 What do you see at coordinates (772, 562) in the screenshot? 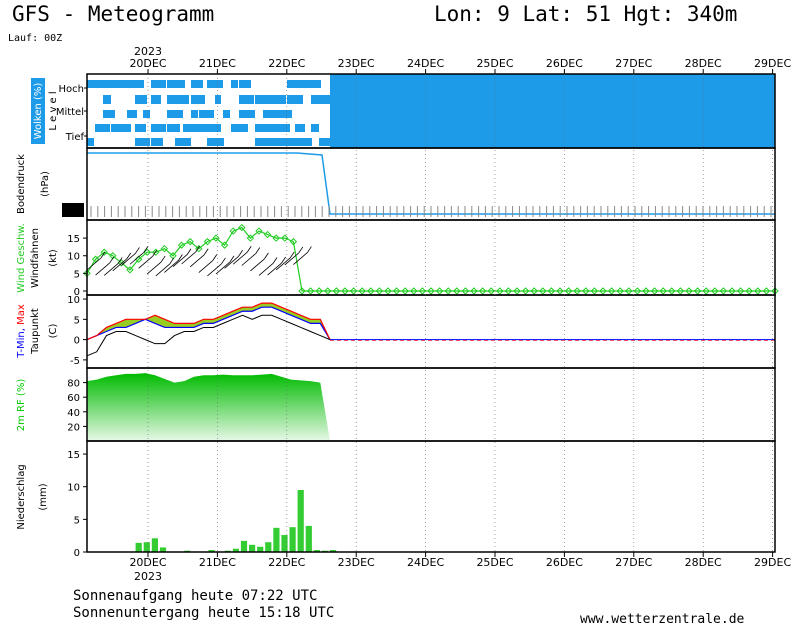
I see `date-label-bottom: 29DEC` at bounding box center [772, 562].